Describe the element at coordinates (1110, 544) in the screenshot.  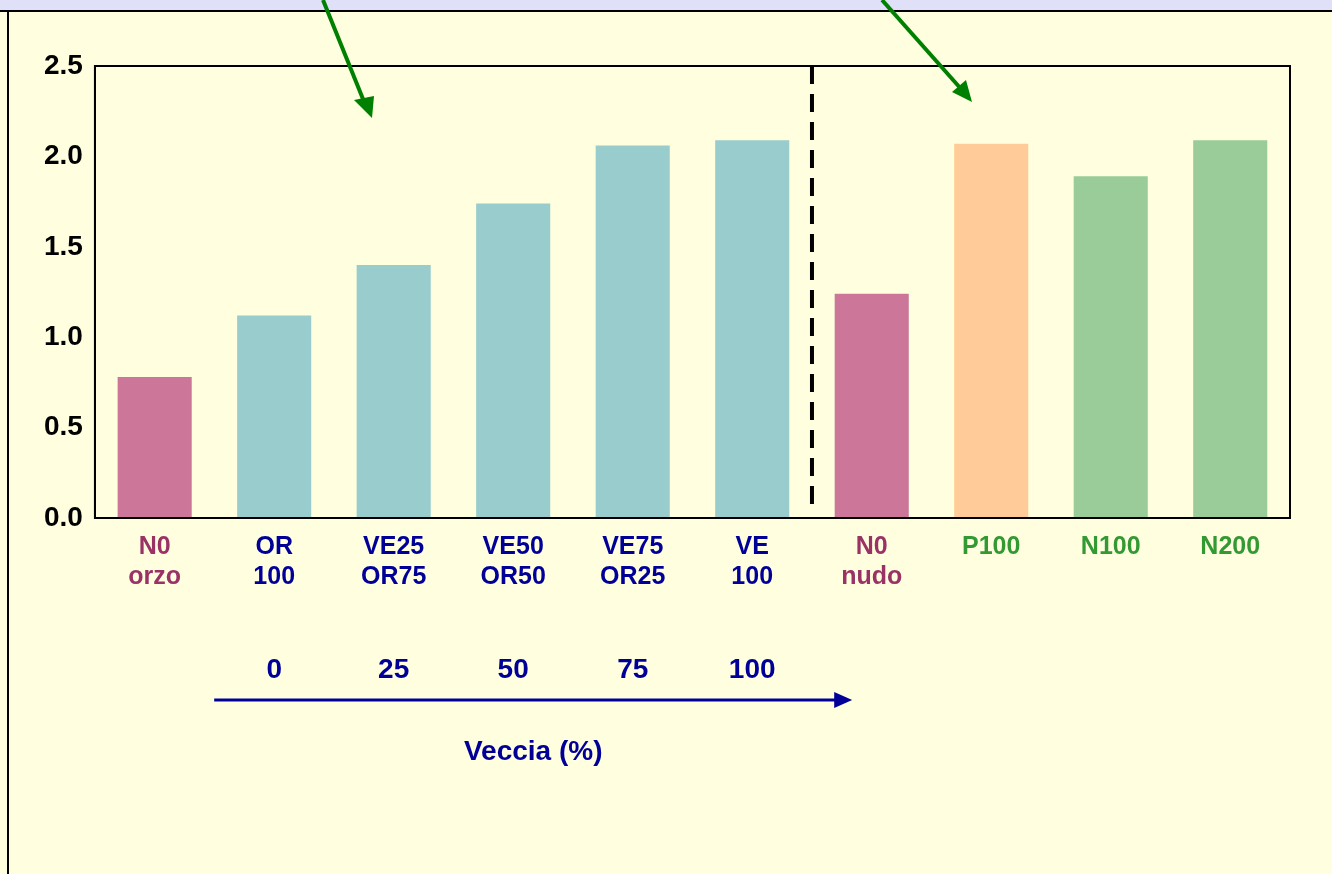
I see `x-tick-label: N100` at that location.